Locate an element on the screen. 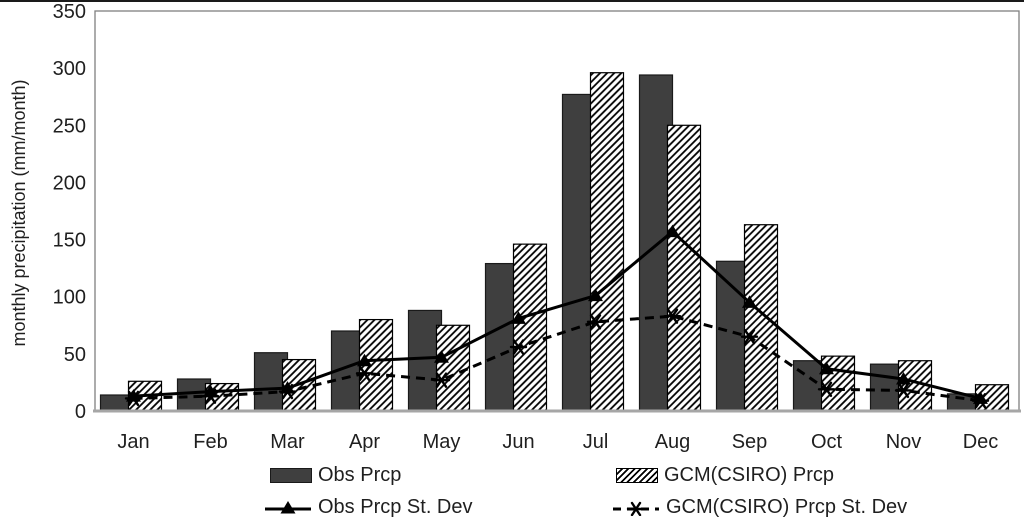 The image size is (1024, 527). legend-item-gcm-prcp: GCM(CSIRO) Prcp is located at coordinates (725, 475).